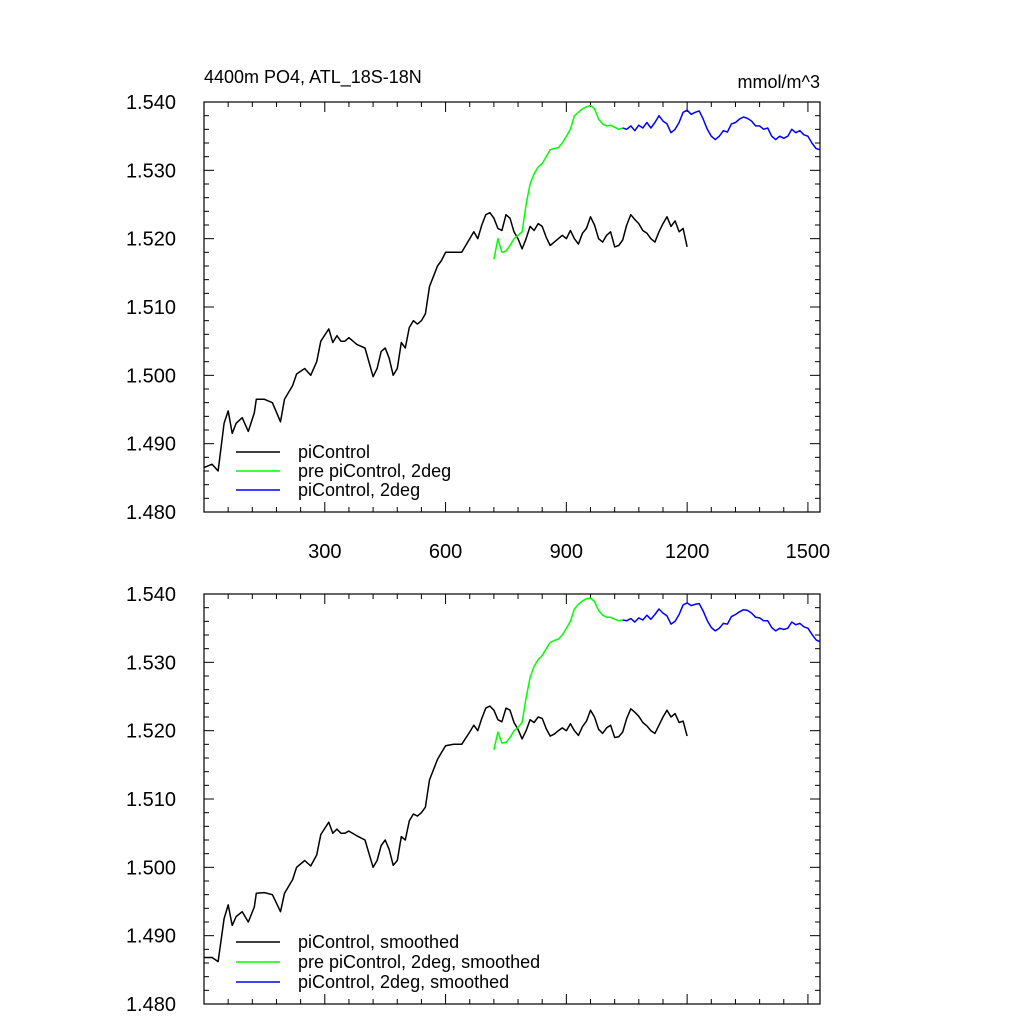  What do you see at coordinates (687, 552) in the screenshot?
I see `x-tick-label: 1200` at bounding box center [687, 552].